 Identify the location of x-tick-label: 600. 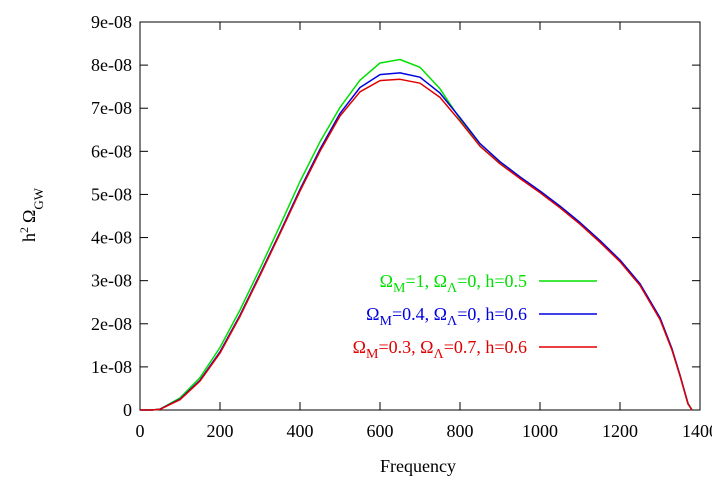
(380, 431).